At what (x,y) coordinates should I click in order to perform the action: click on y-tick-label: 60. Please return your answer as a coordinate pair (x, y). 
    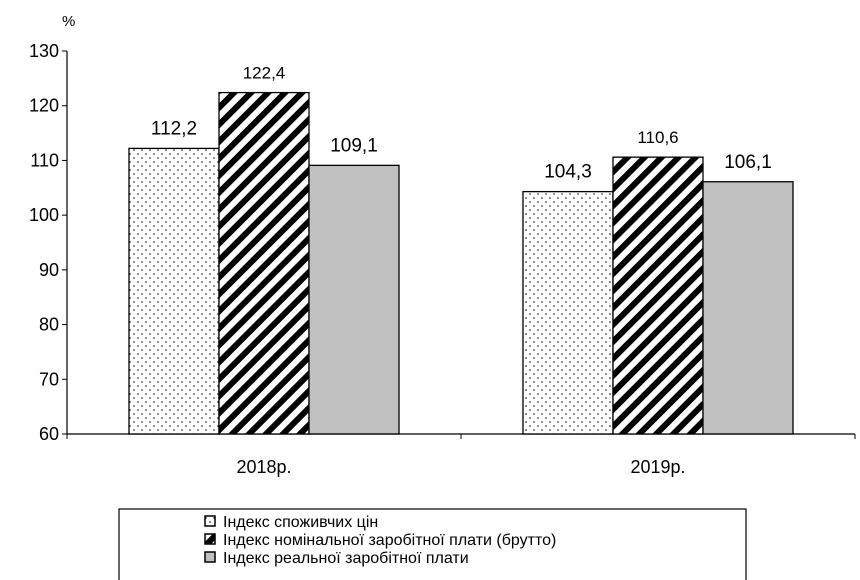
    Looking at the image, I should click on (49, 434).